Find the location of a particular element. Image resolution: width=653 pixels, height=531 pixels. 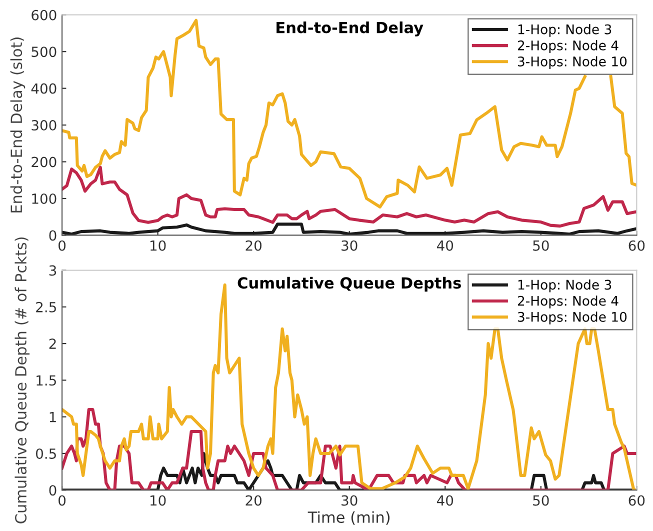

y-tick-label: 500 is located at coordinates (44, 52).